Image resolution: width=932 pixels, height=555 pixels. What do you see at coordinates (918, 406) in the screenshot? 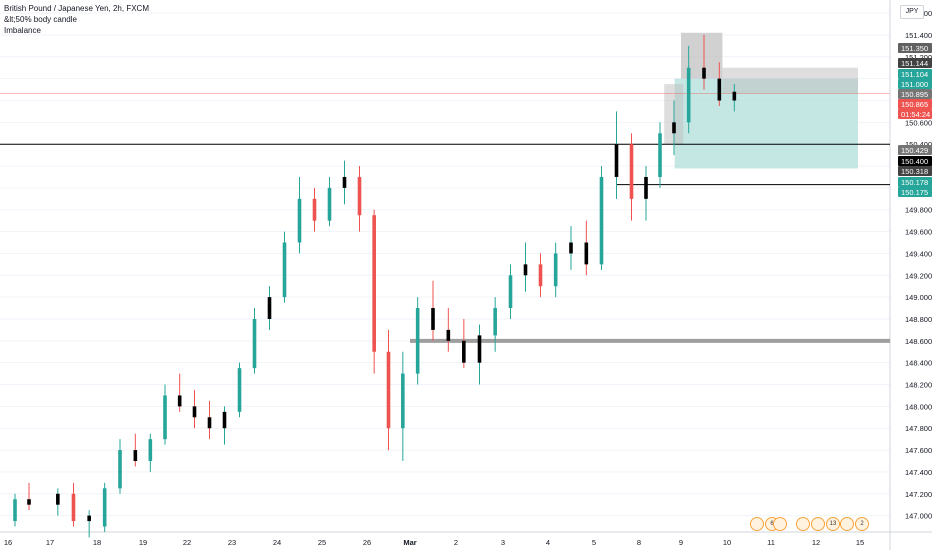
I see `y-tick-label: 148.000` at bounding box center [918, 406].